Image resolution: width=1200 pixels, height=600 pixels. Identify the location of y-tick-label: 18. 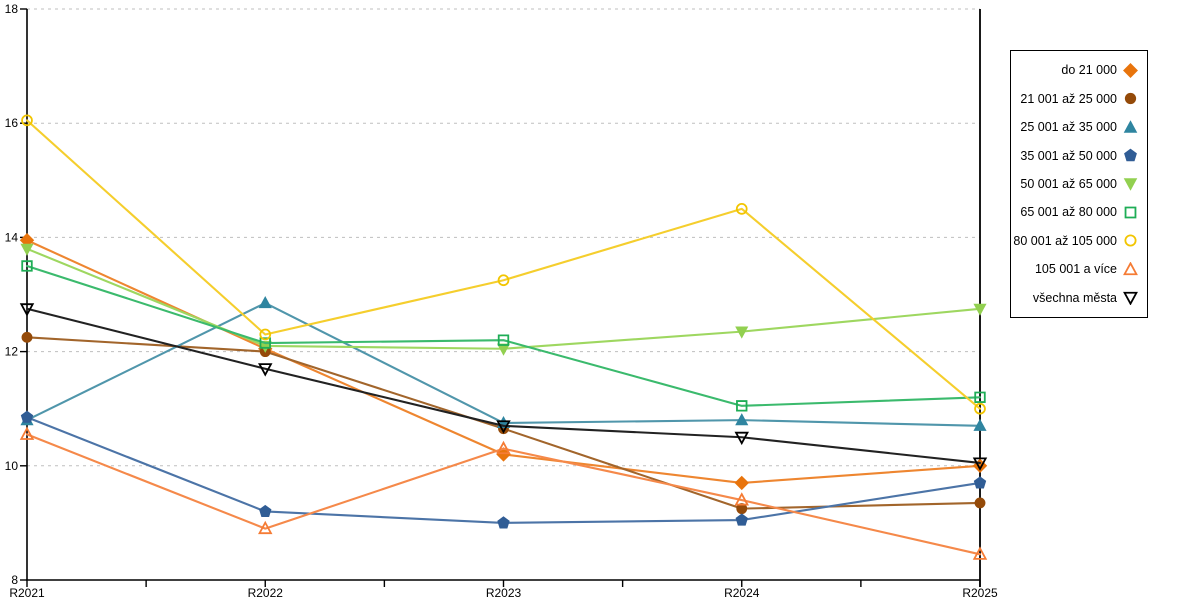
(12, 9).